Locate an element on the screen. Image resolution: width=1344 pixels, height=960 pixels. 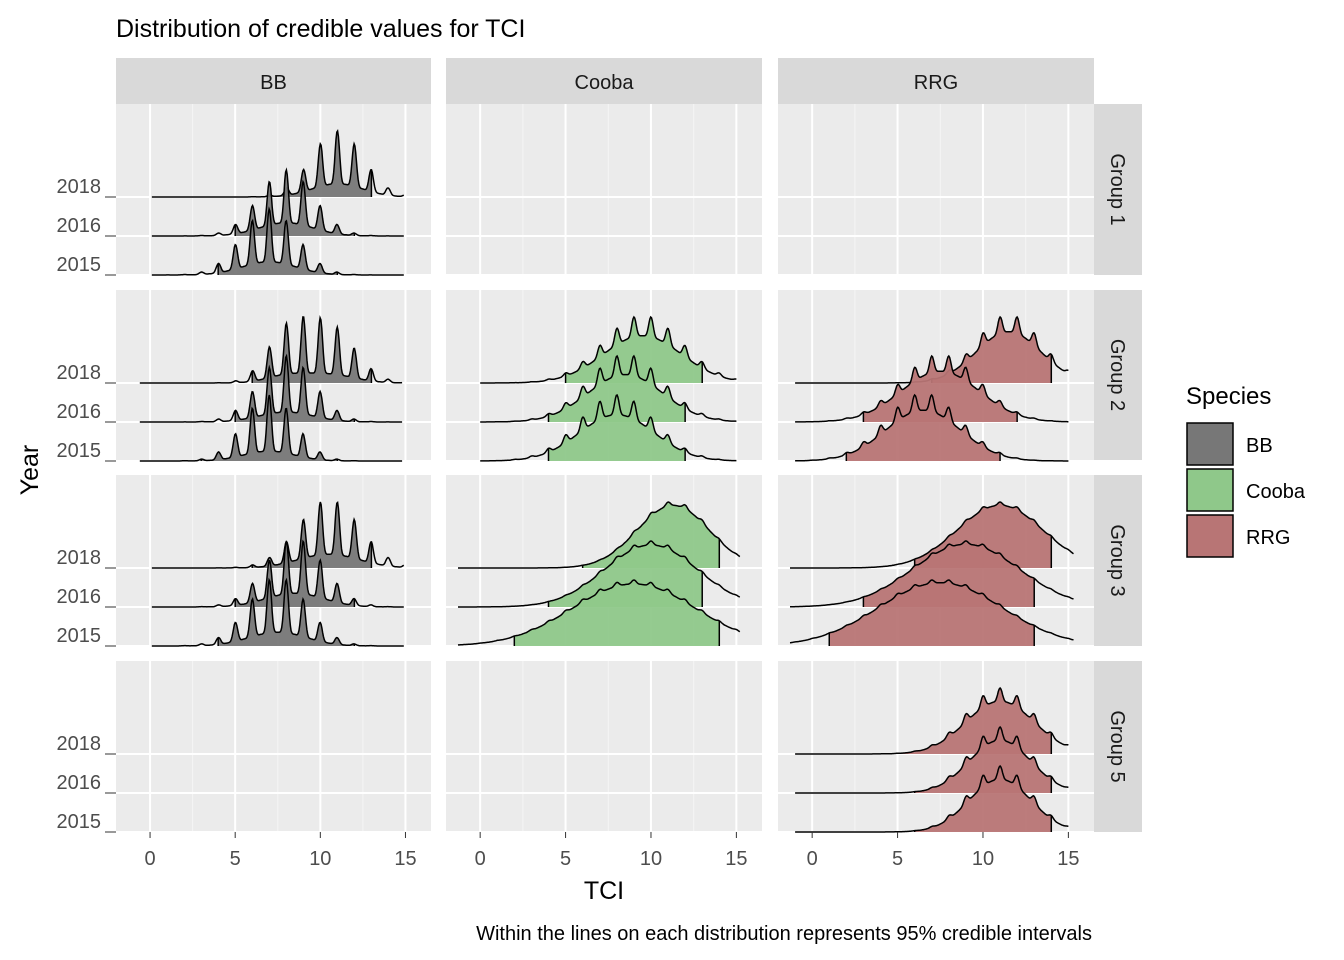
x-tick-label-bb-10: 10 is located at coordinates (320, 859).